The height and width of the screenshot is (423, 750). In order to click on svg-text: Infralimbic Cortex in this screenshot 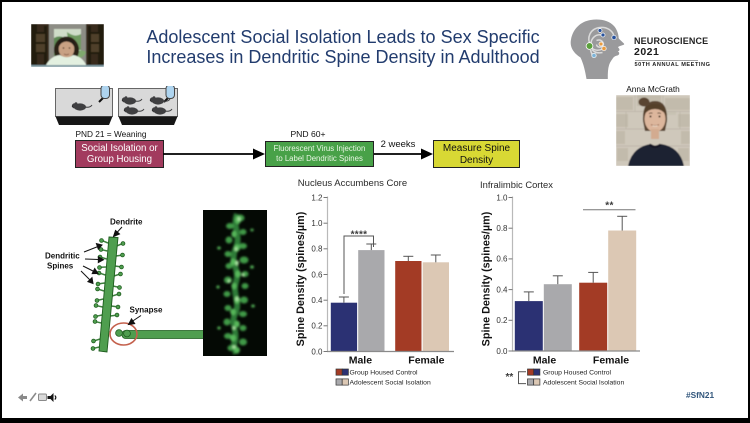, I will do `click(516, 184)`.